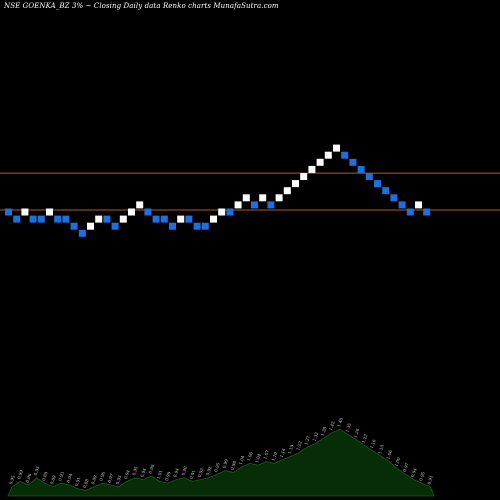 The height and width of the screenshot is (500, 500). Describe the element at coordinates (324, 431) in the screenshot. I see `volume-label: 1.38` at that location.